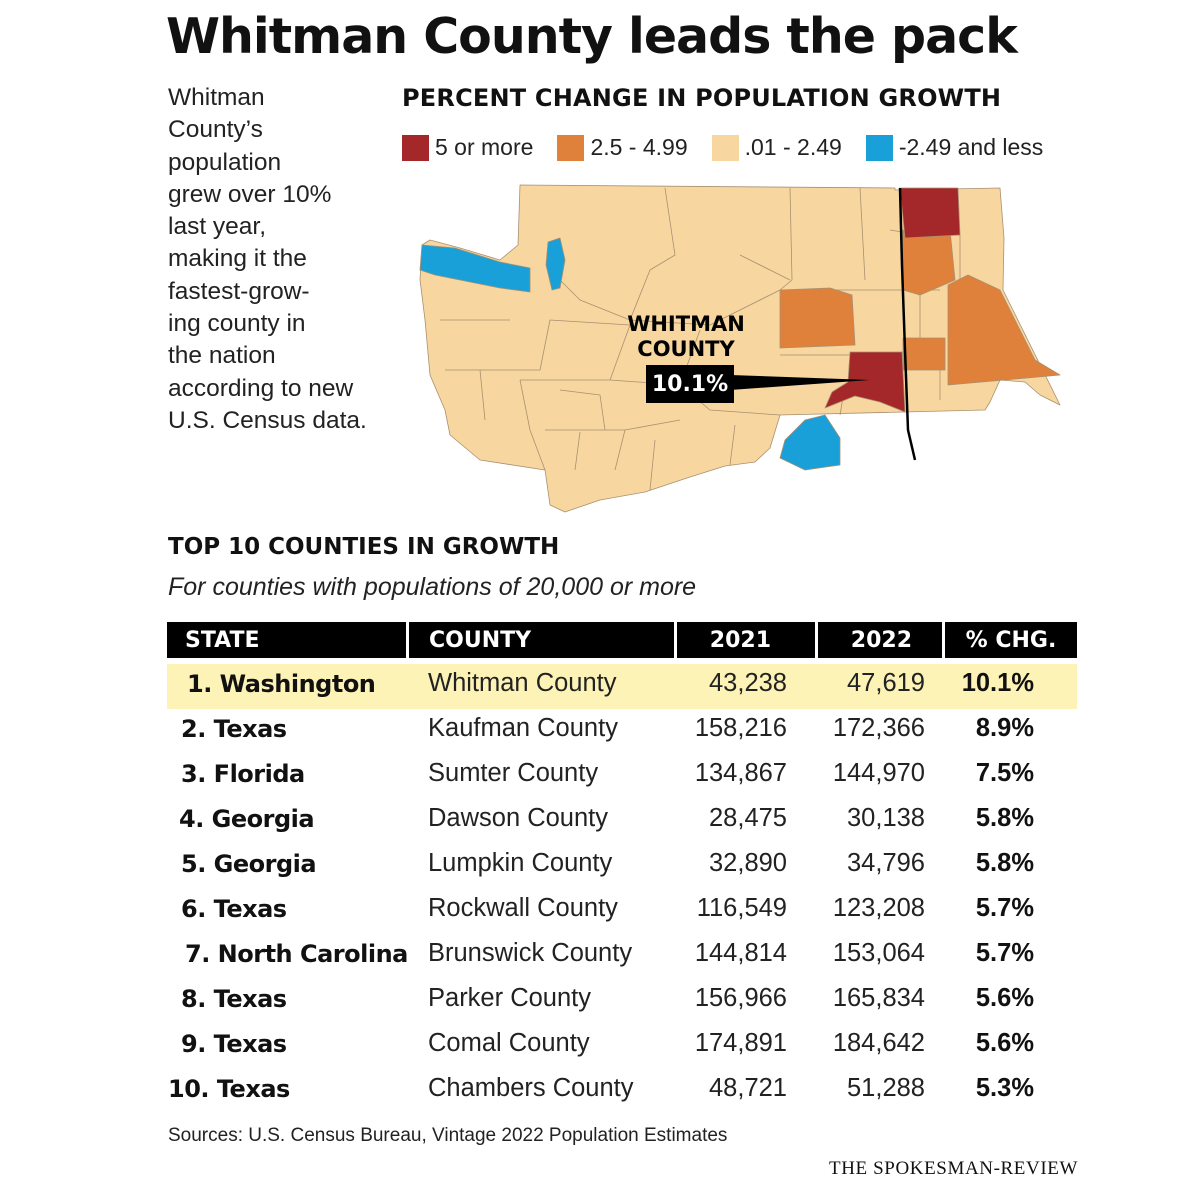 The height and width of the screenshot is (1192, 1200). Describe the element at coordinates (247, 819) in the screenshot. I see `cell-state: 4. Georgia` at that location.